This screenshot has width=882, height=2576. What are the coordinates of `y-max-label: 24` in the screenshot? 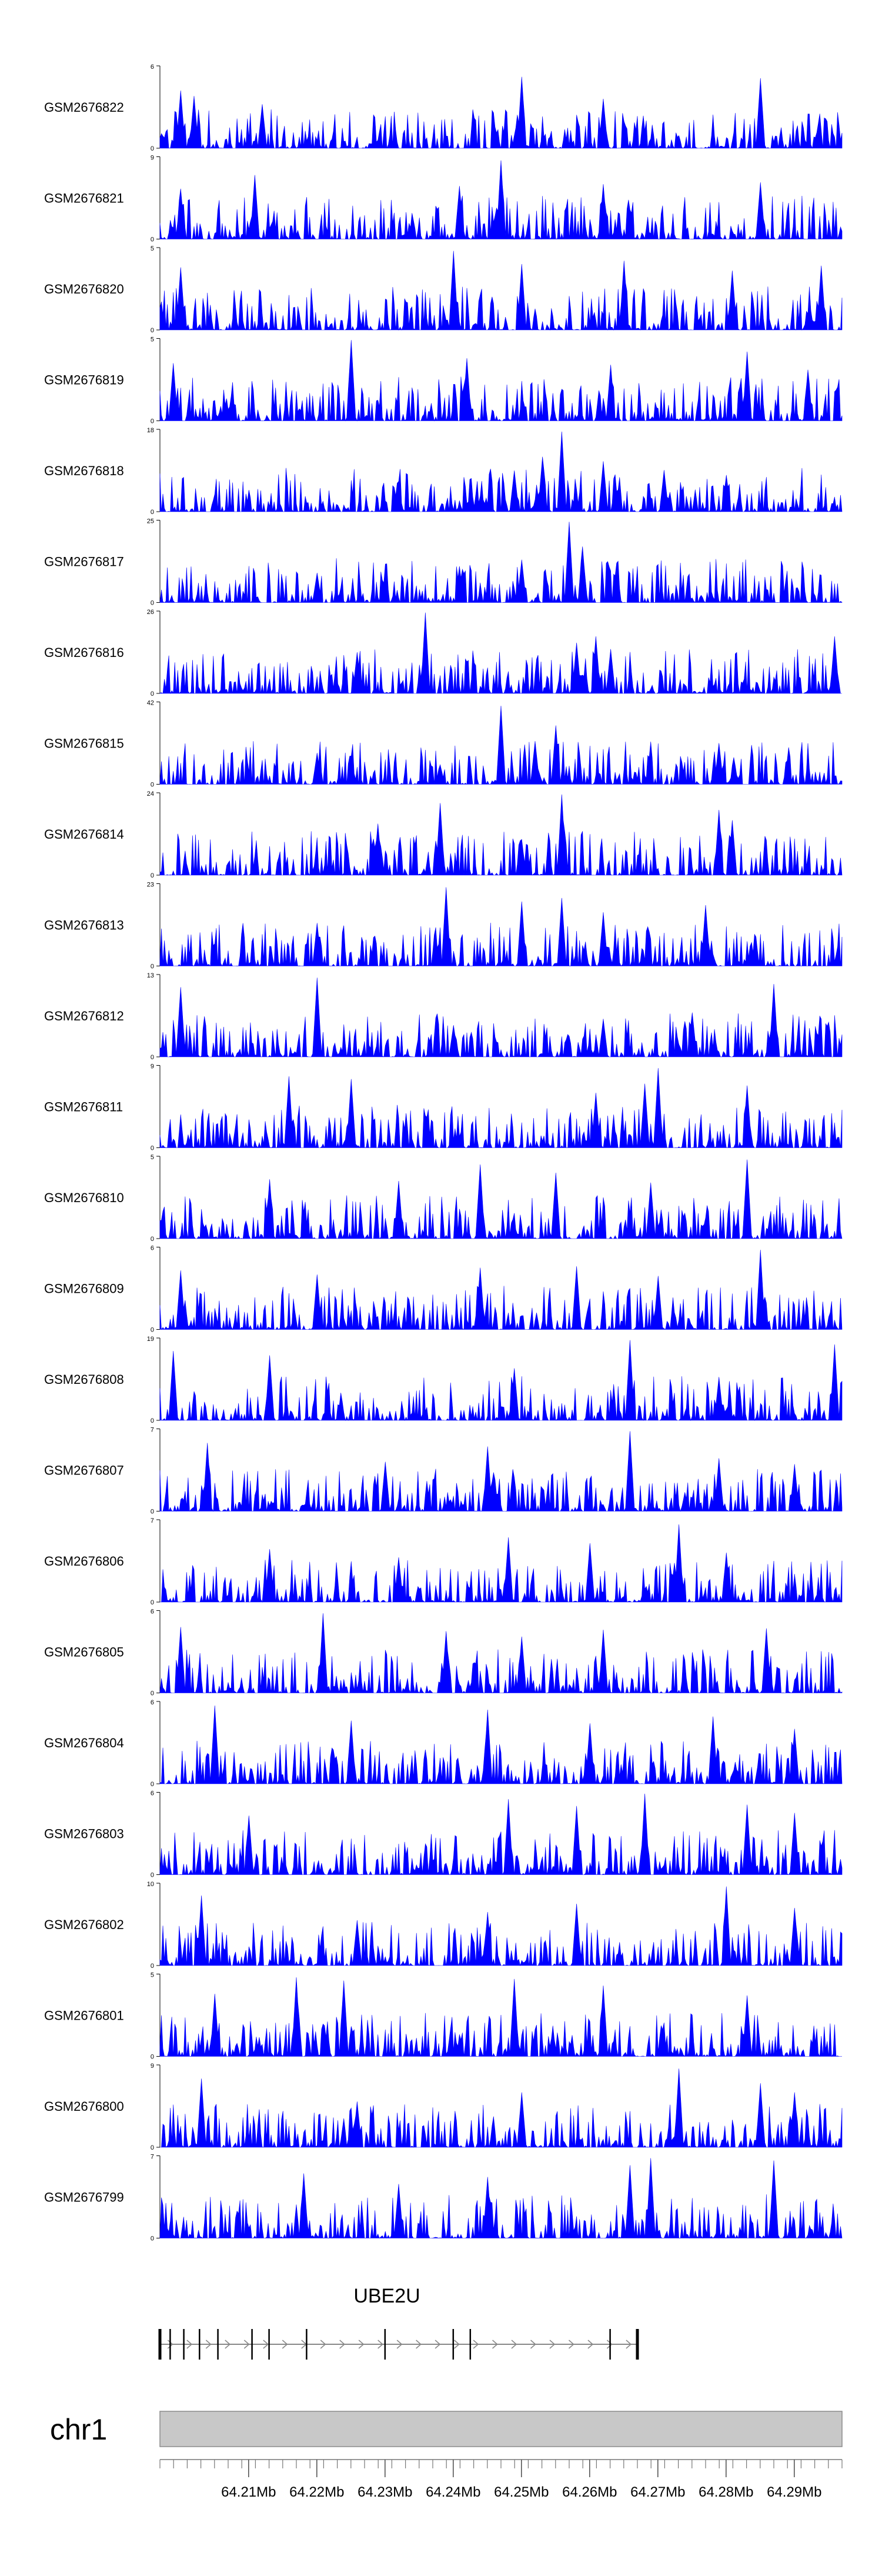 It's located at (150, 794).